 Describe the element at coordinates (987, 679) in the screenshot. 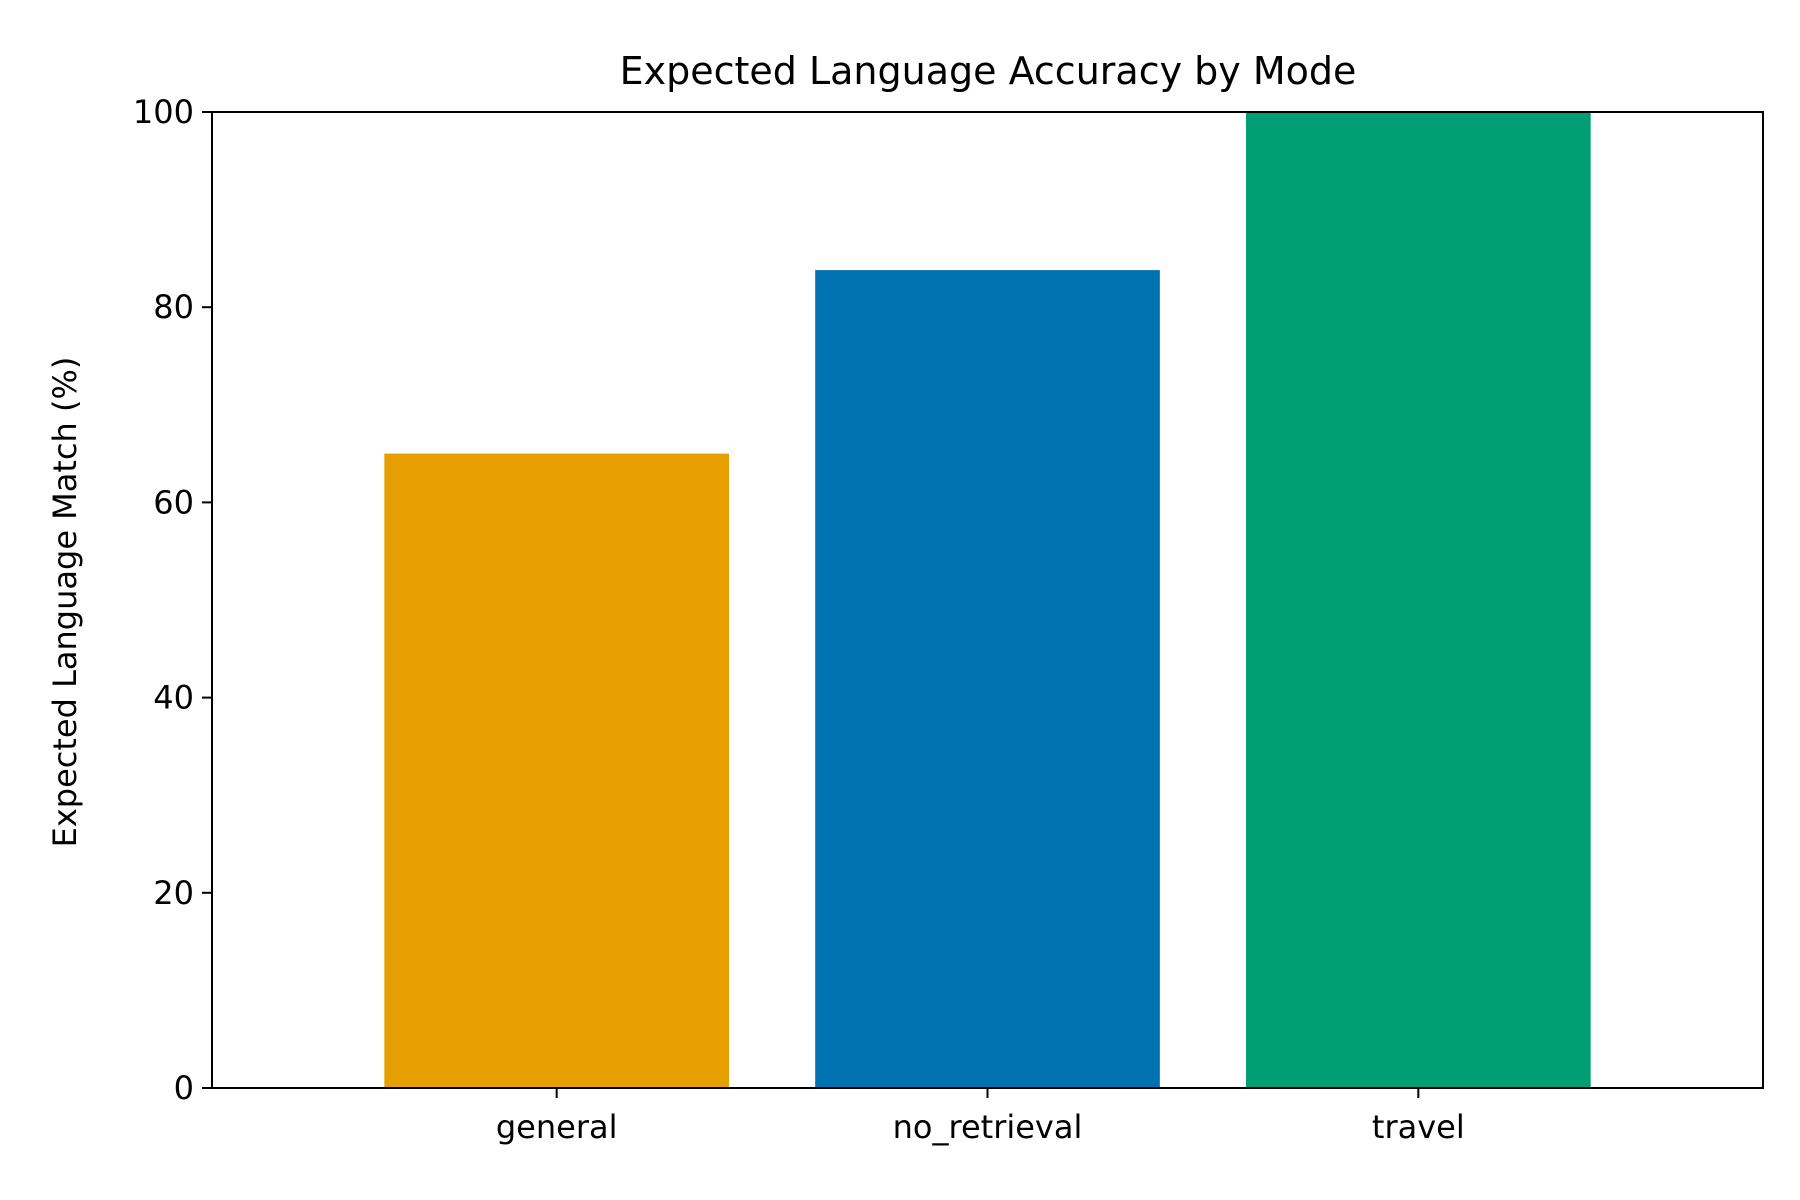

I see `bar-no-retrieval` at that location.